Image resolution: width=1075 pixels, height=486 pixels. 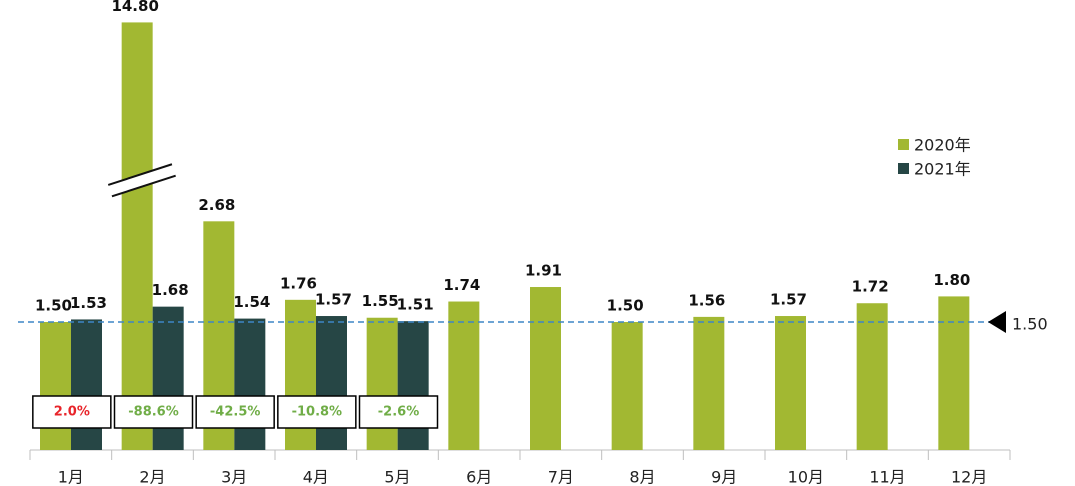 I want to click on change-label: -10.8%, so click(x=317, y=412).